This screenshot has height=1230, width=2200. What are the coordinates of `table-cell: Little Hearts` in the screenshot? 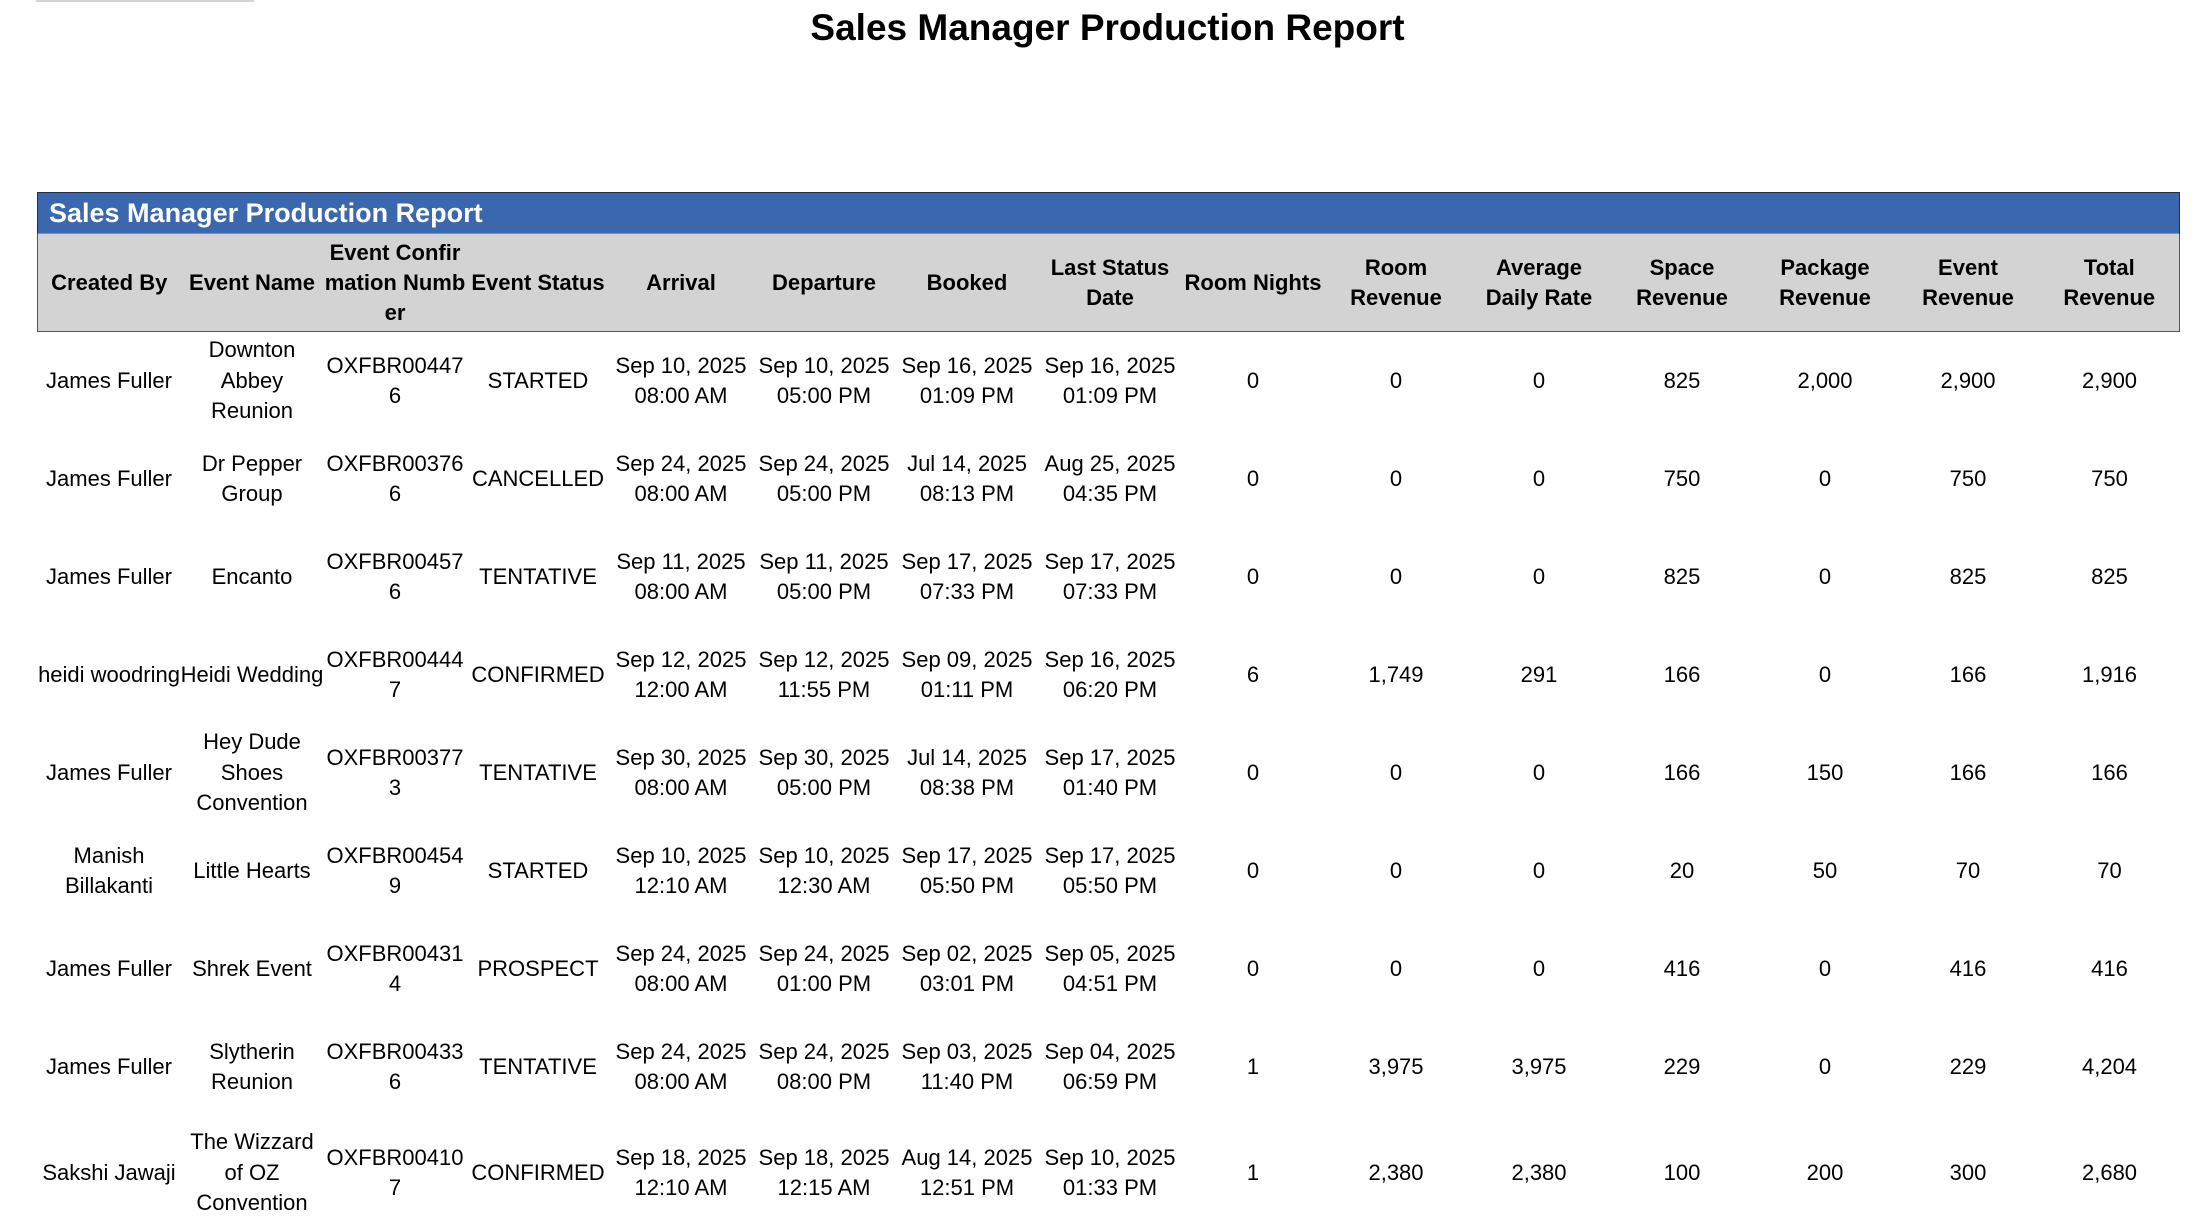 It's located at (252, 871).